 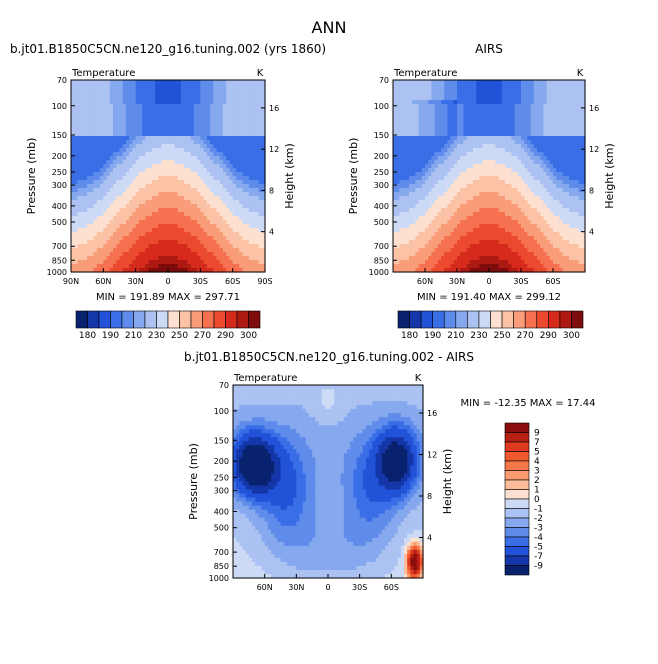 What do you see at coordinates (225, 336) in the screenshot?
I see `colorbar-tick-label: 290` at bounding box center [225, 336].